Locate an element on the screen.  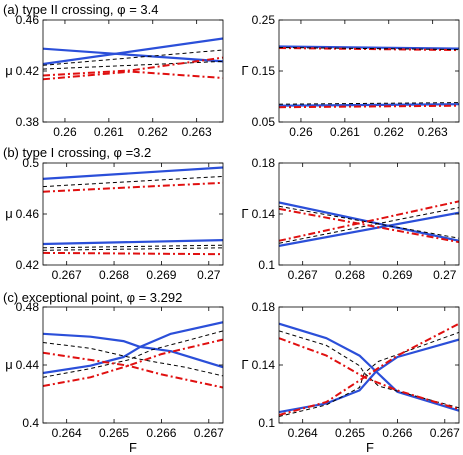
panel-0-series-5-red-line is located at coordinates (133, 66).